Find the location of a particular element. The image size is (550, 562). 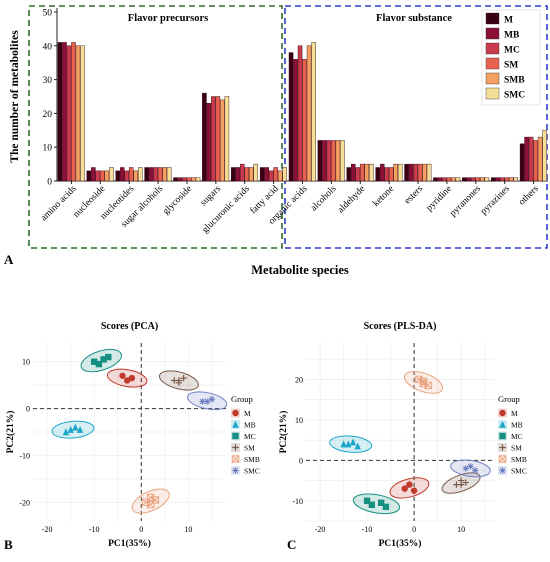

bar-fatty-acid-mb is located at coordinates (266, 174).